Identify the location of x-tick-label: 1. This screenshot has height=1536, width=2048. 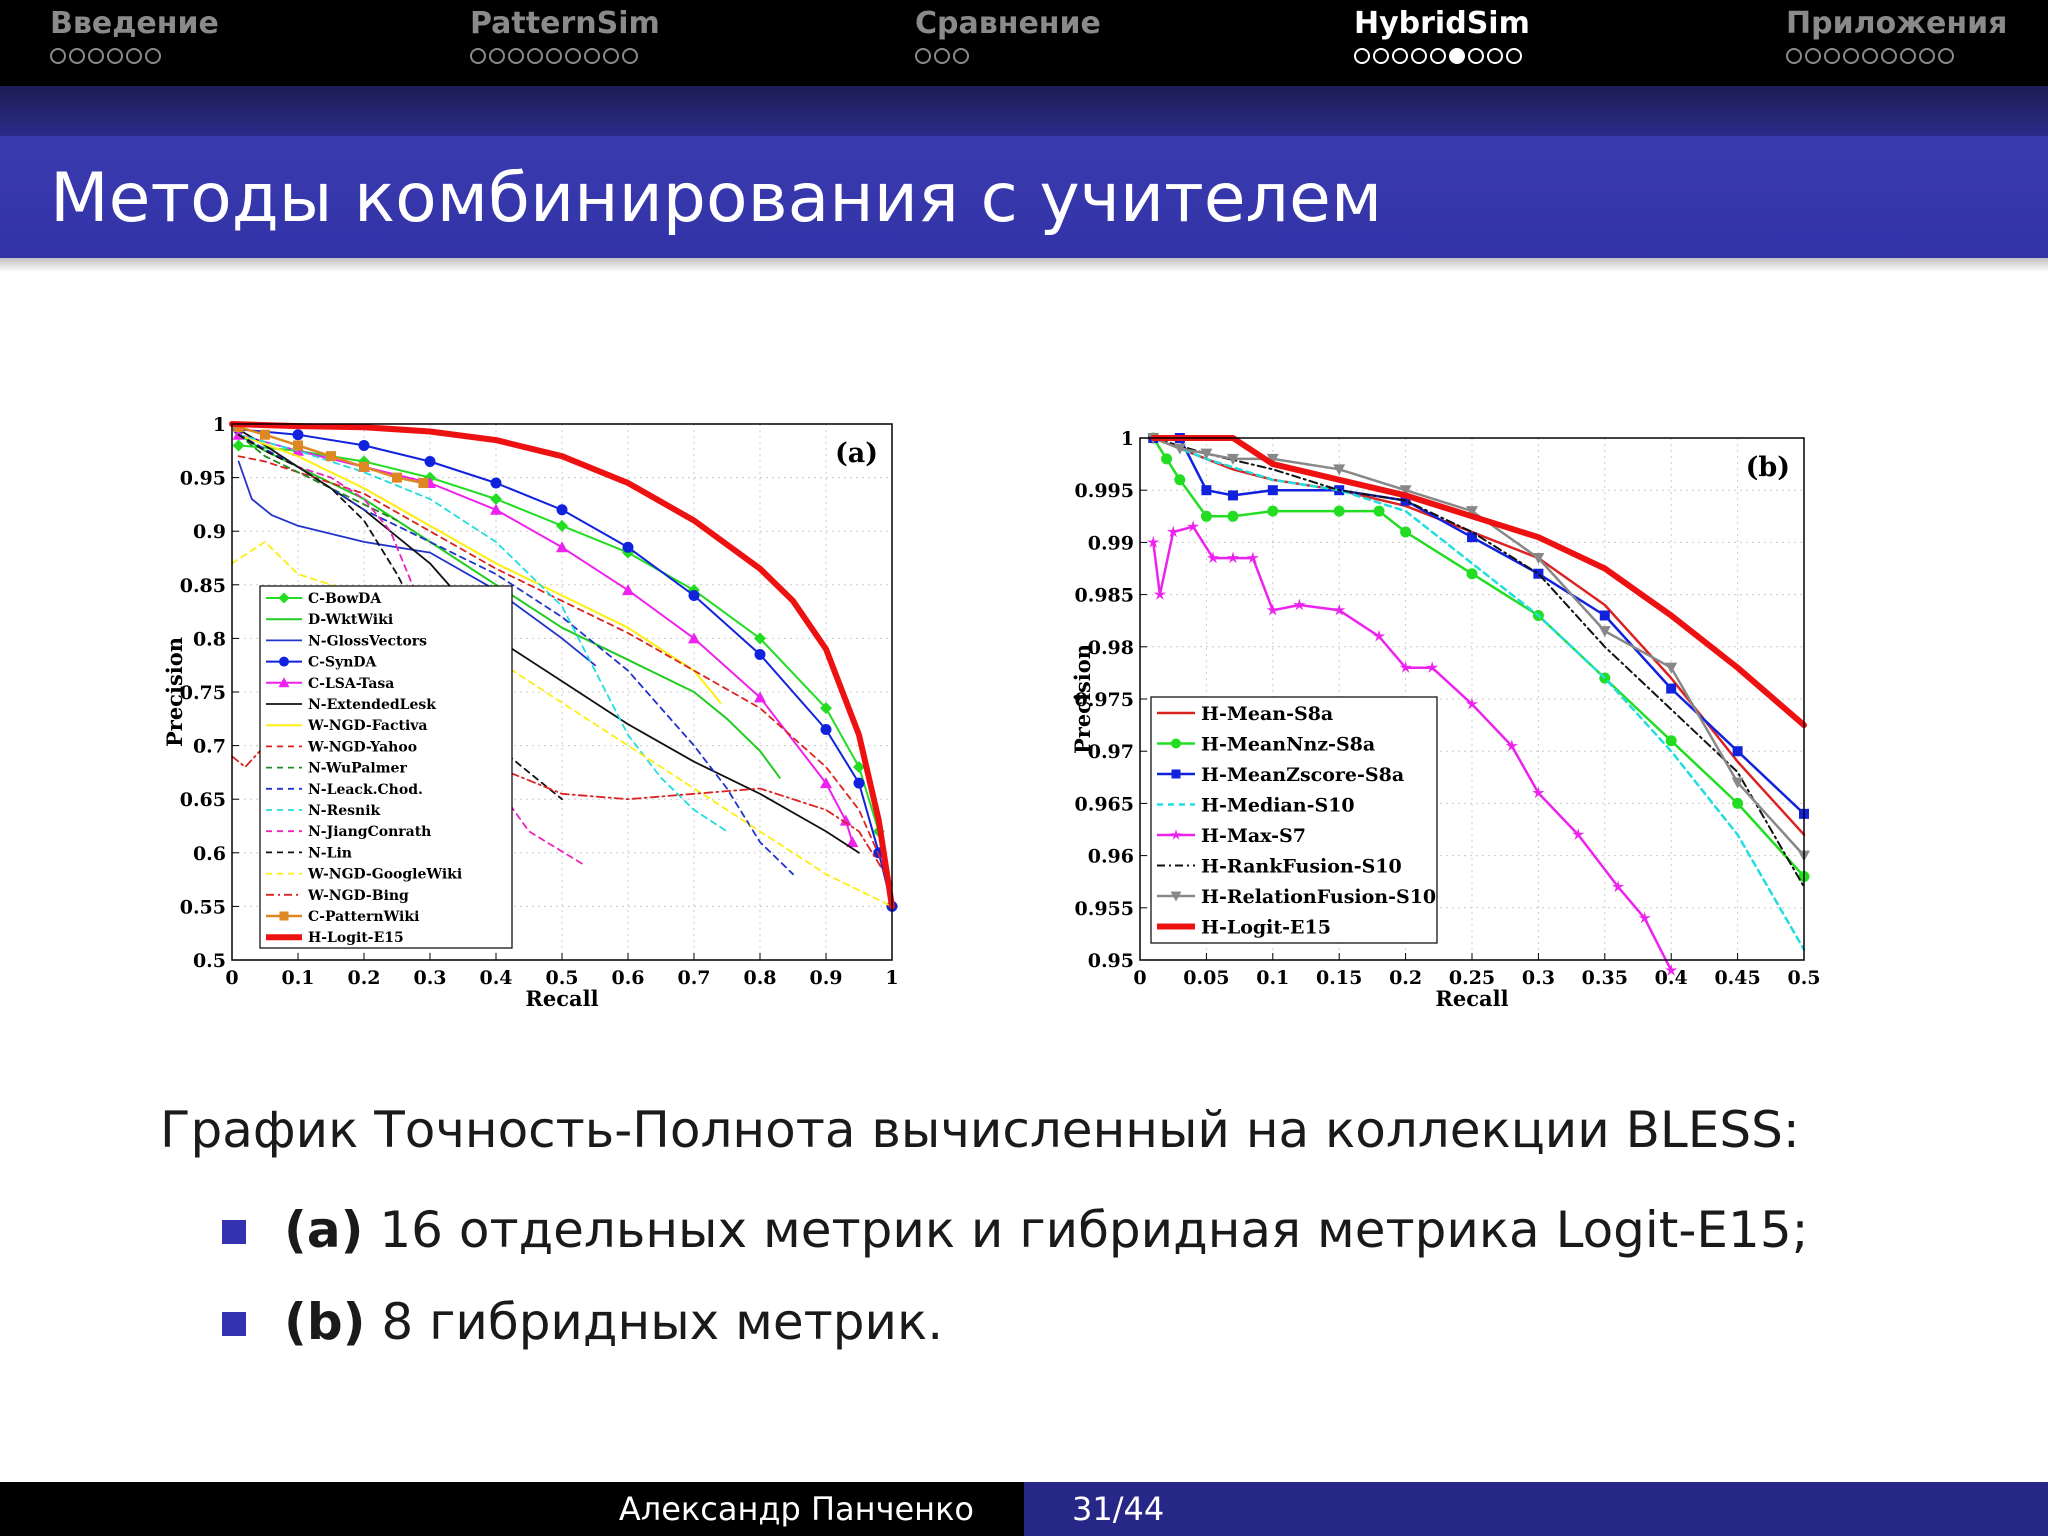
(891, 978).